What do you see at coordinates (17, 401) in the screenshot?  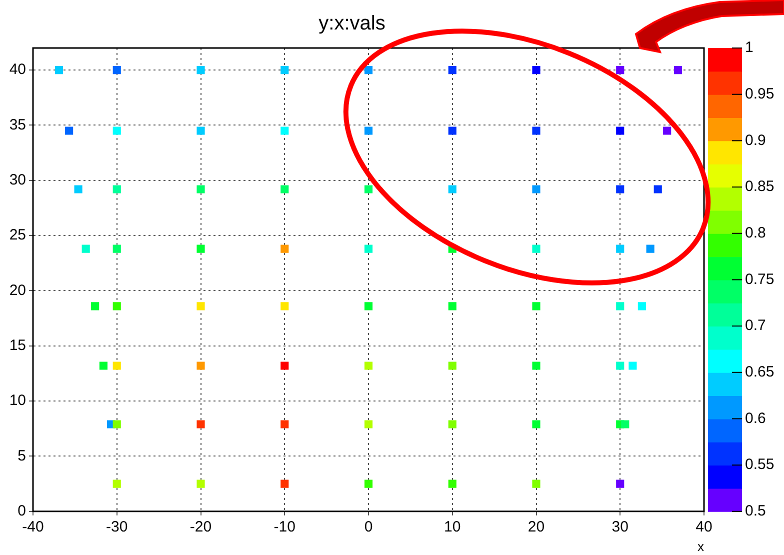 I see `y-tick-label: 10` at bounding box center [17, 401].